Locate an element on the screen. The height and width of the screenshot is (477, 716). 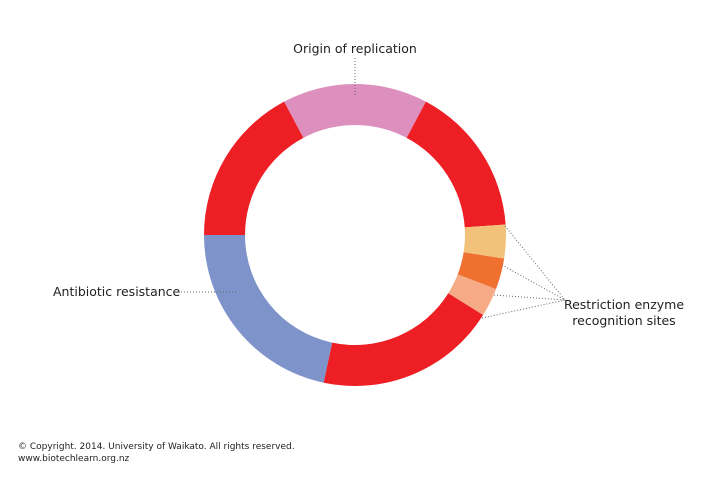
origin-label: Origin of replication is located at coordinates (355, 48).